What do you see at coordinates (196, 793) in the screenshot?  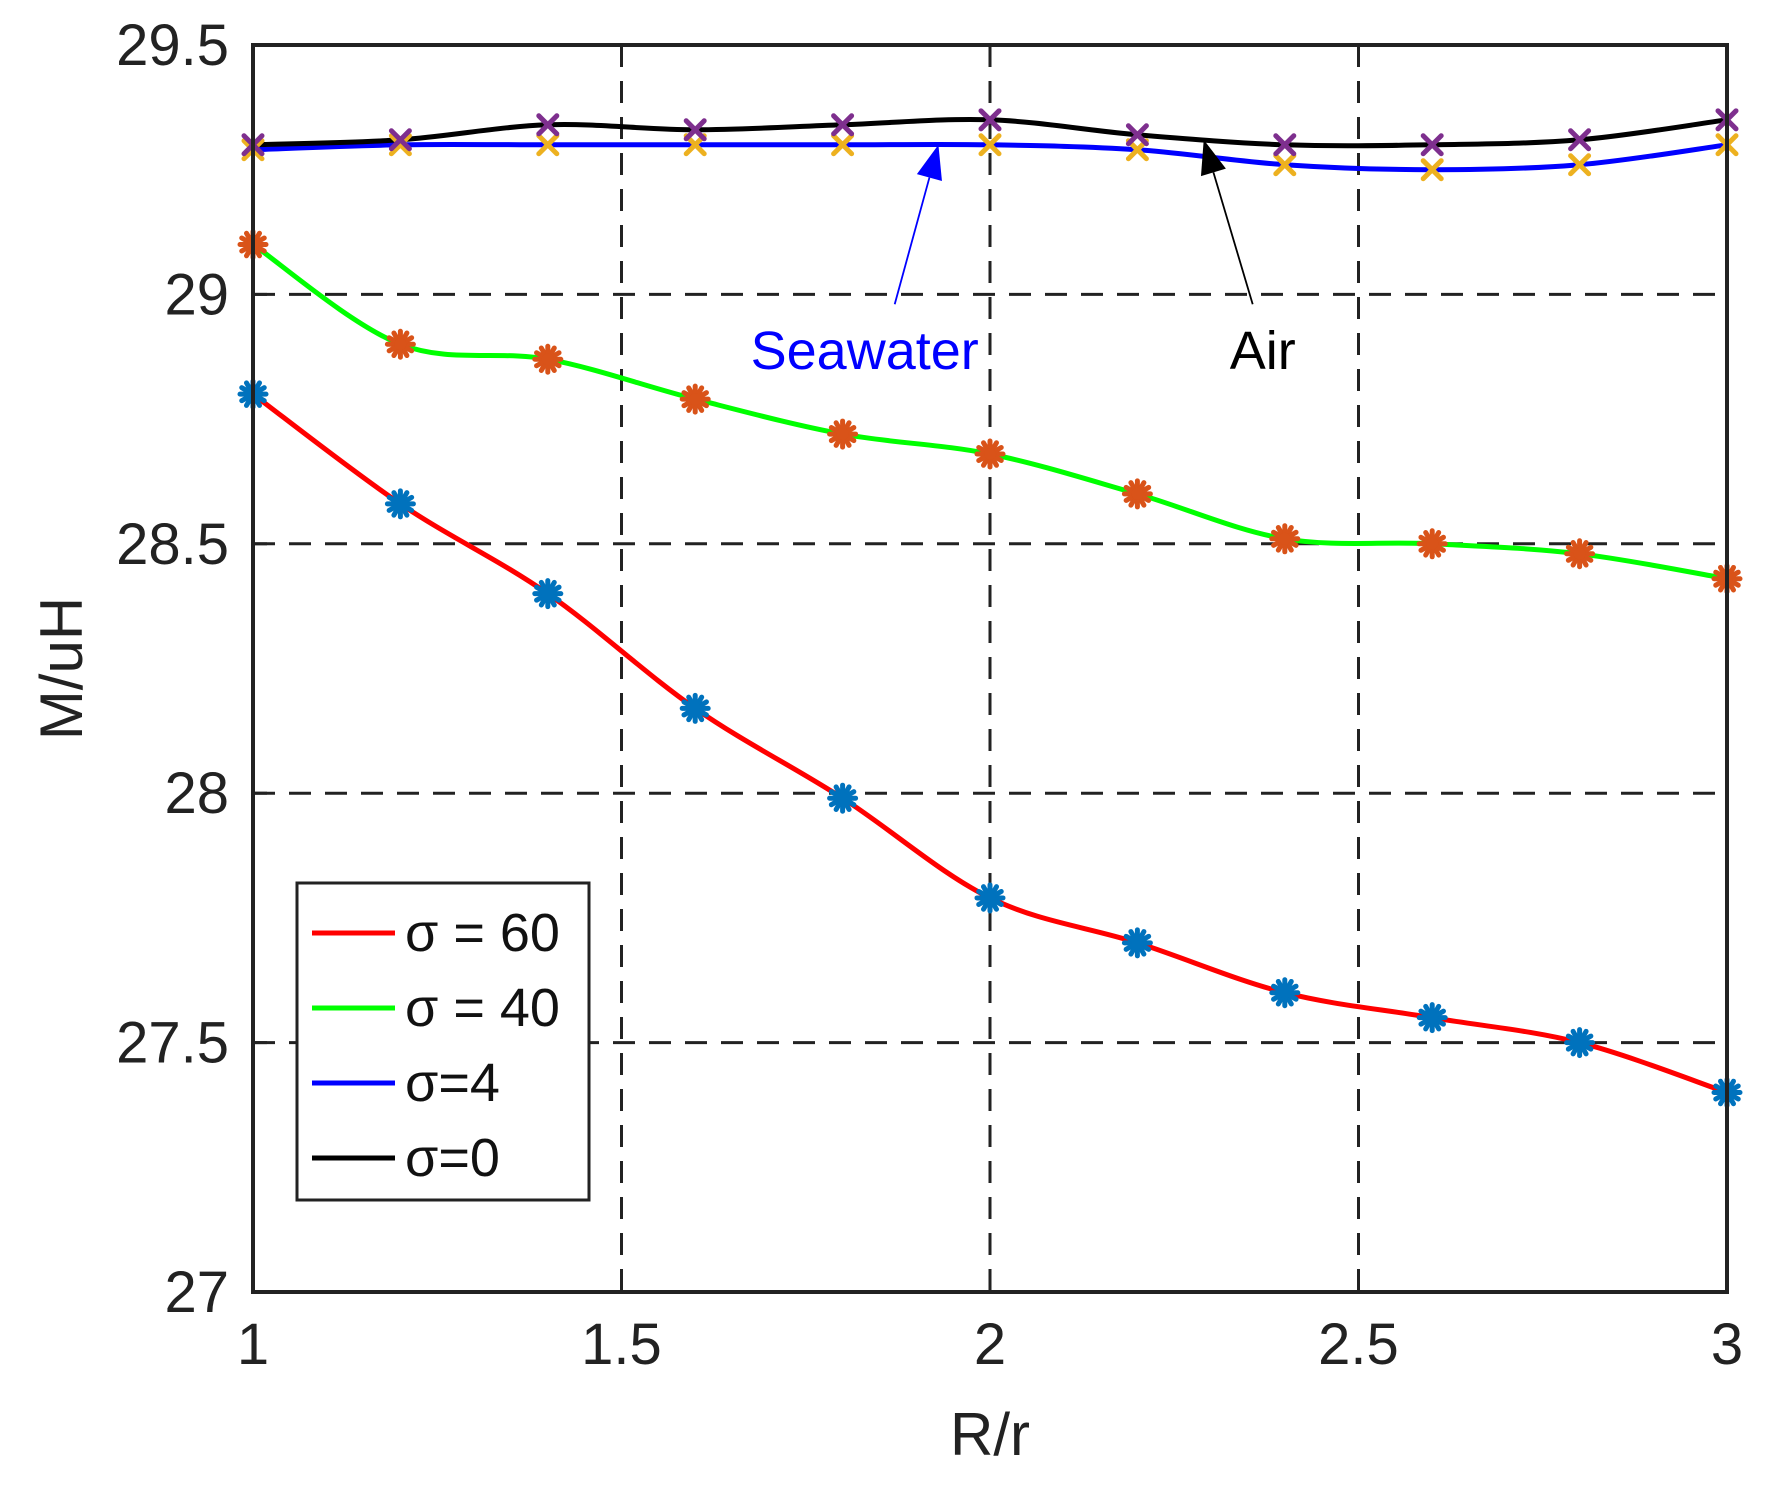 I see `y-tick-label: 28` at bounding box center [196, 793].